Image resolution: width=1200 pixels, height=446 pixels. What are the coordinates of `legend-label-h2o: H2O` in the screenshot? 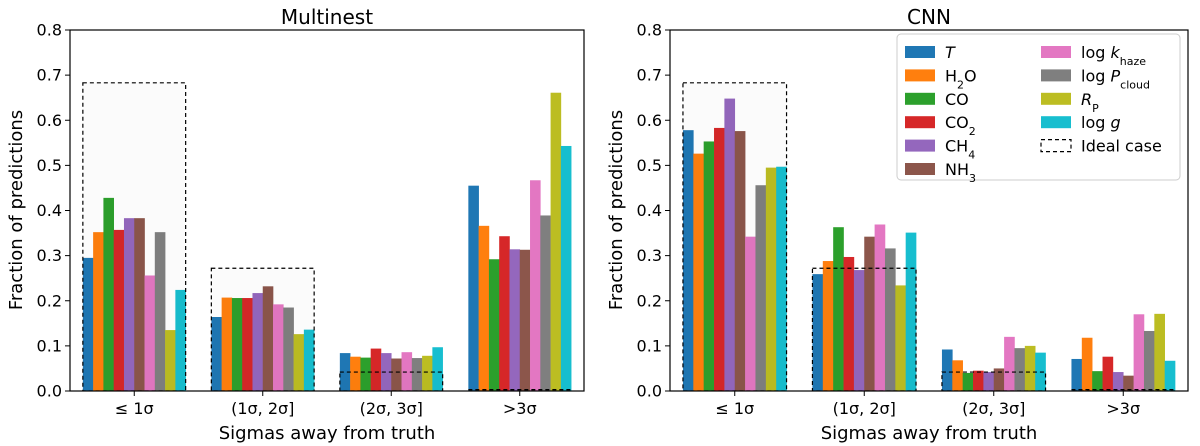 It's located at (961, 78).